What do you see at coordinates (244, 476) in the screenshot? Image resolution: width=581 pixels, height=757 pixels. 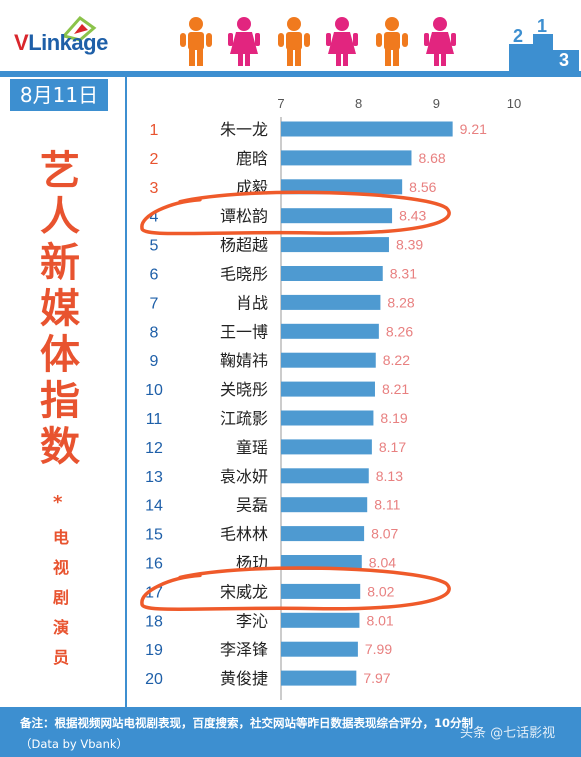 I see `name-label: 袁冰妍` at bounding box center [244, 476].